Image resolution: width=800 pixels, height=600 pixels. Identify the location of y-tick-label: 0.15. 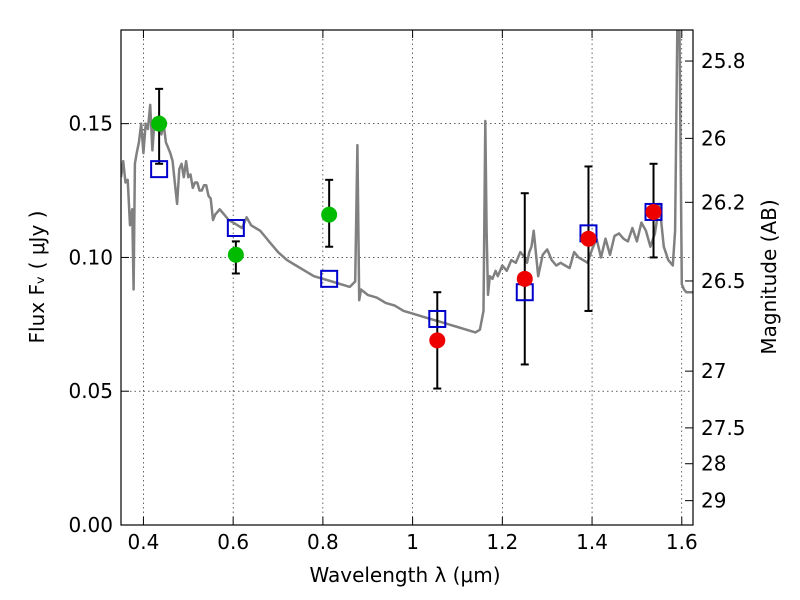
(90, 124).